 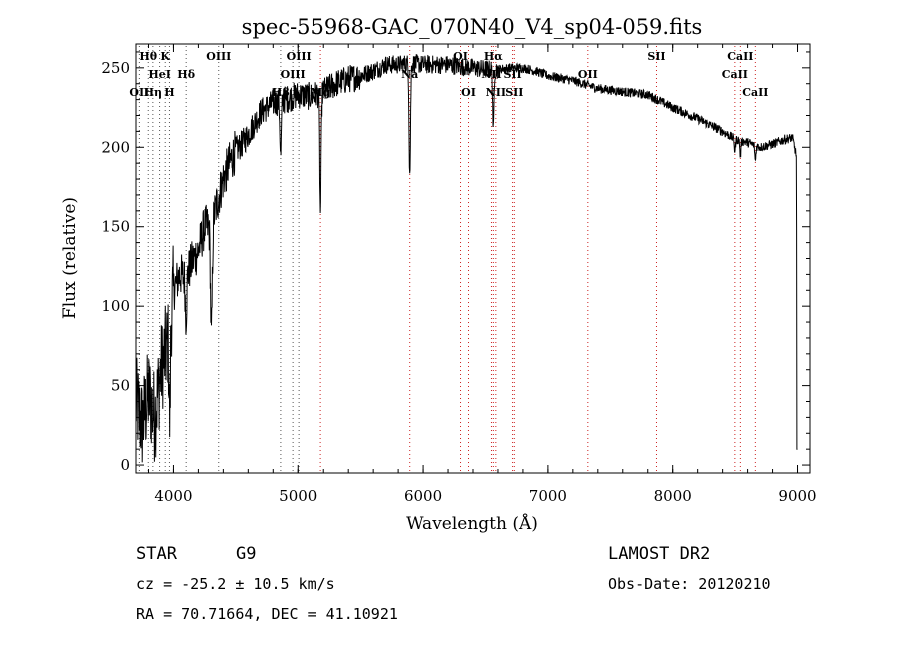 I want to click on observation-date: Obs-Date: 20120210, so click(x=689, y=584).